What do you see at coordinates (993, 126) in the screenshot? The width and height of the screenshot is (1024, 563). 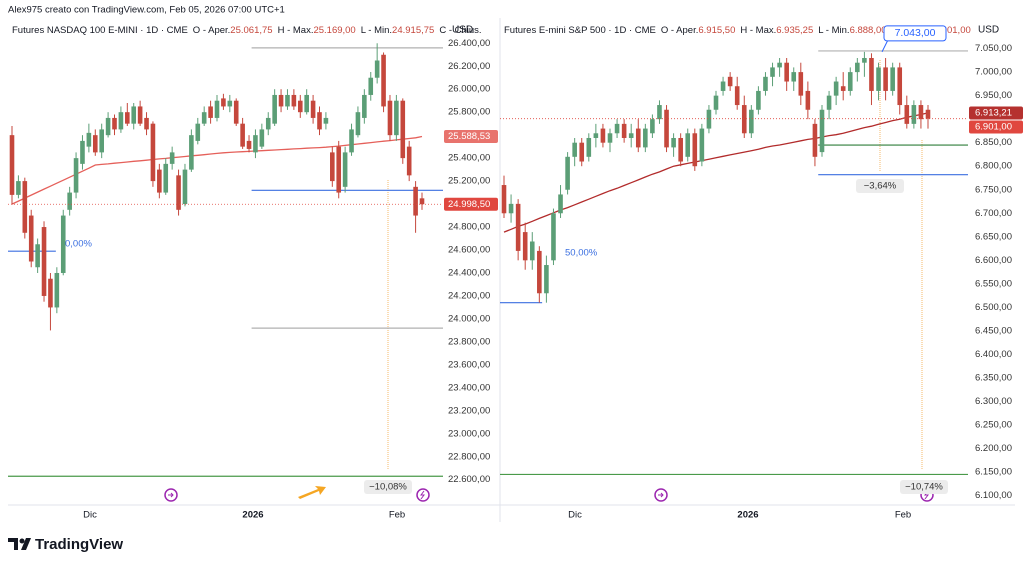 I see `price-label: 6.901,00` at bounding box center [993, 126].